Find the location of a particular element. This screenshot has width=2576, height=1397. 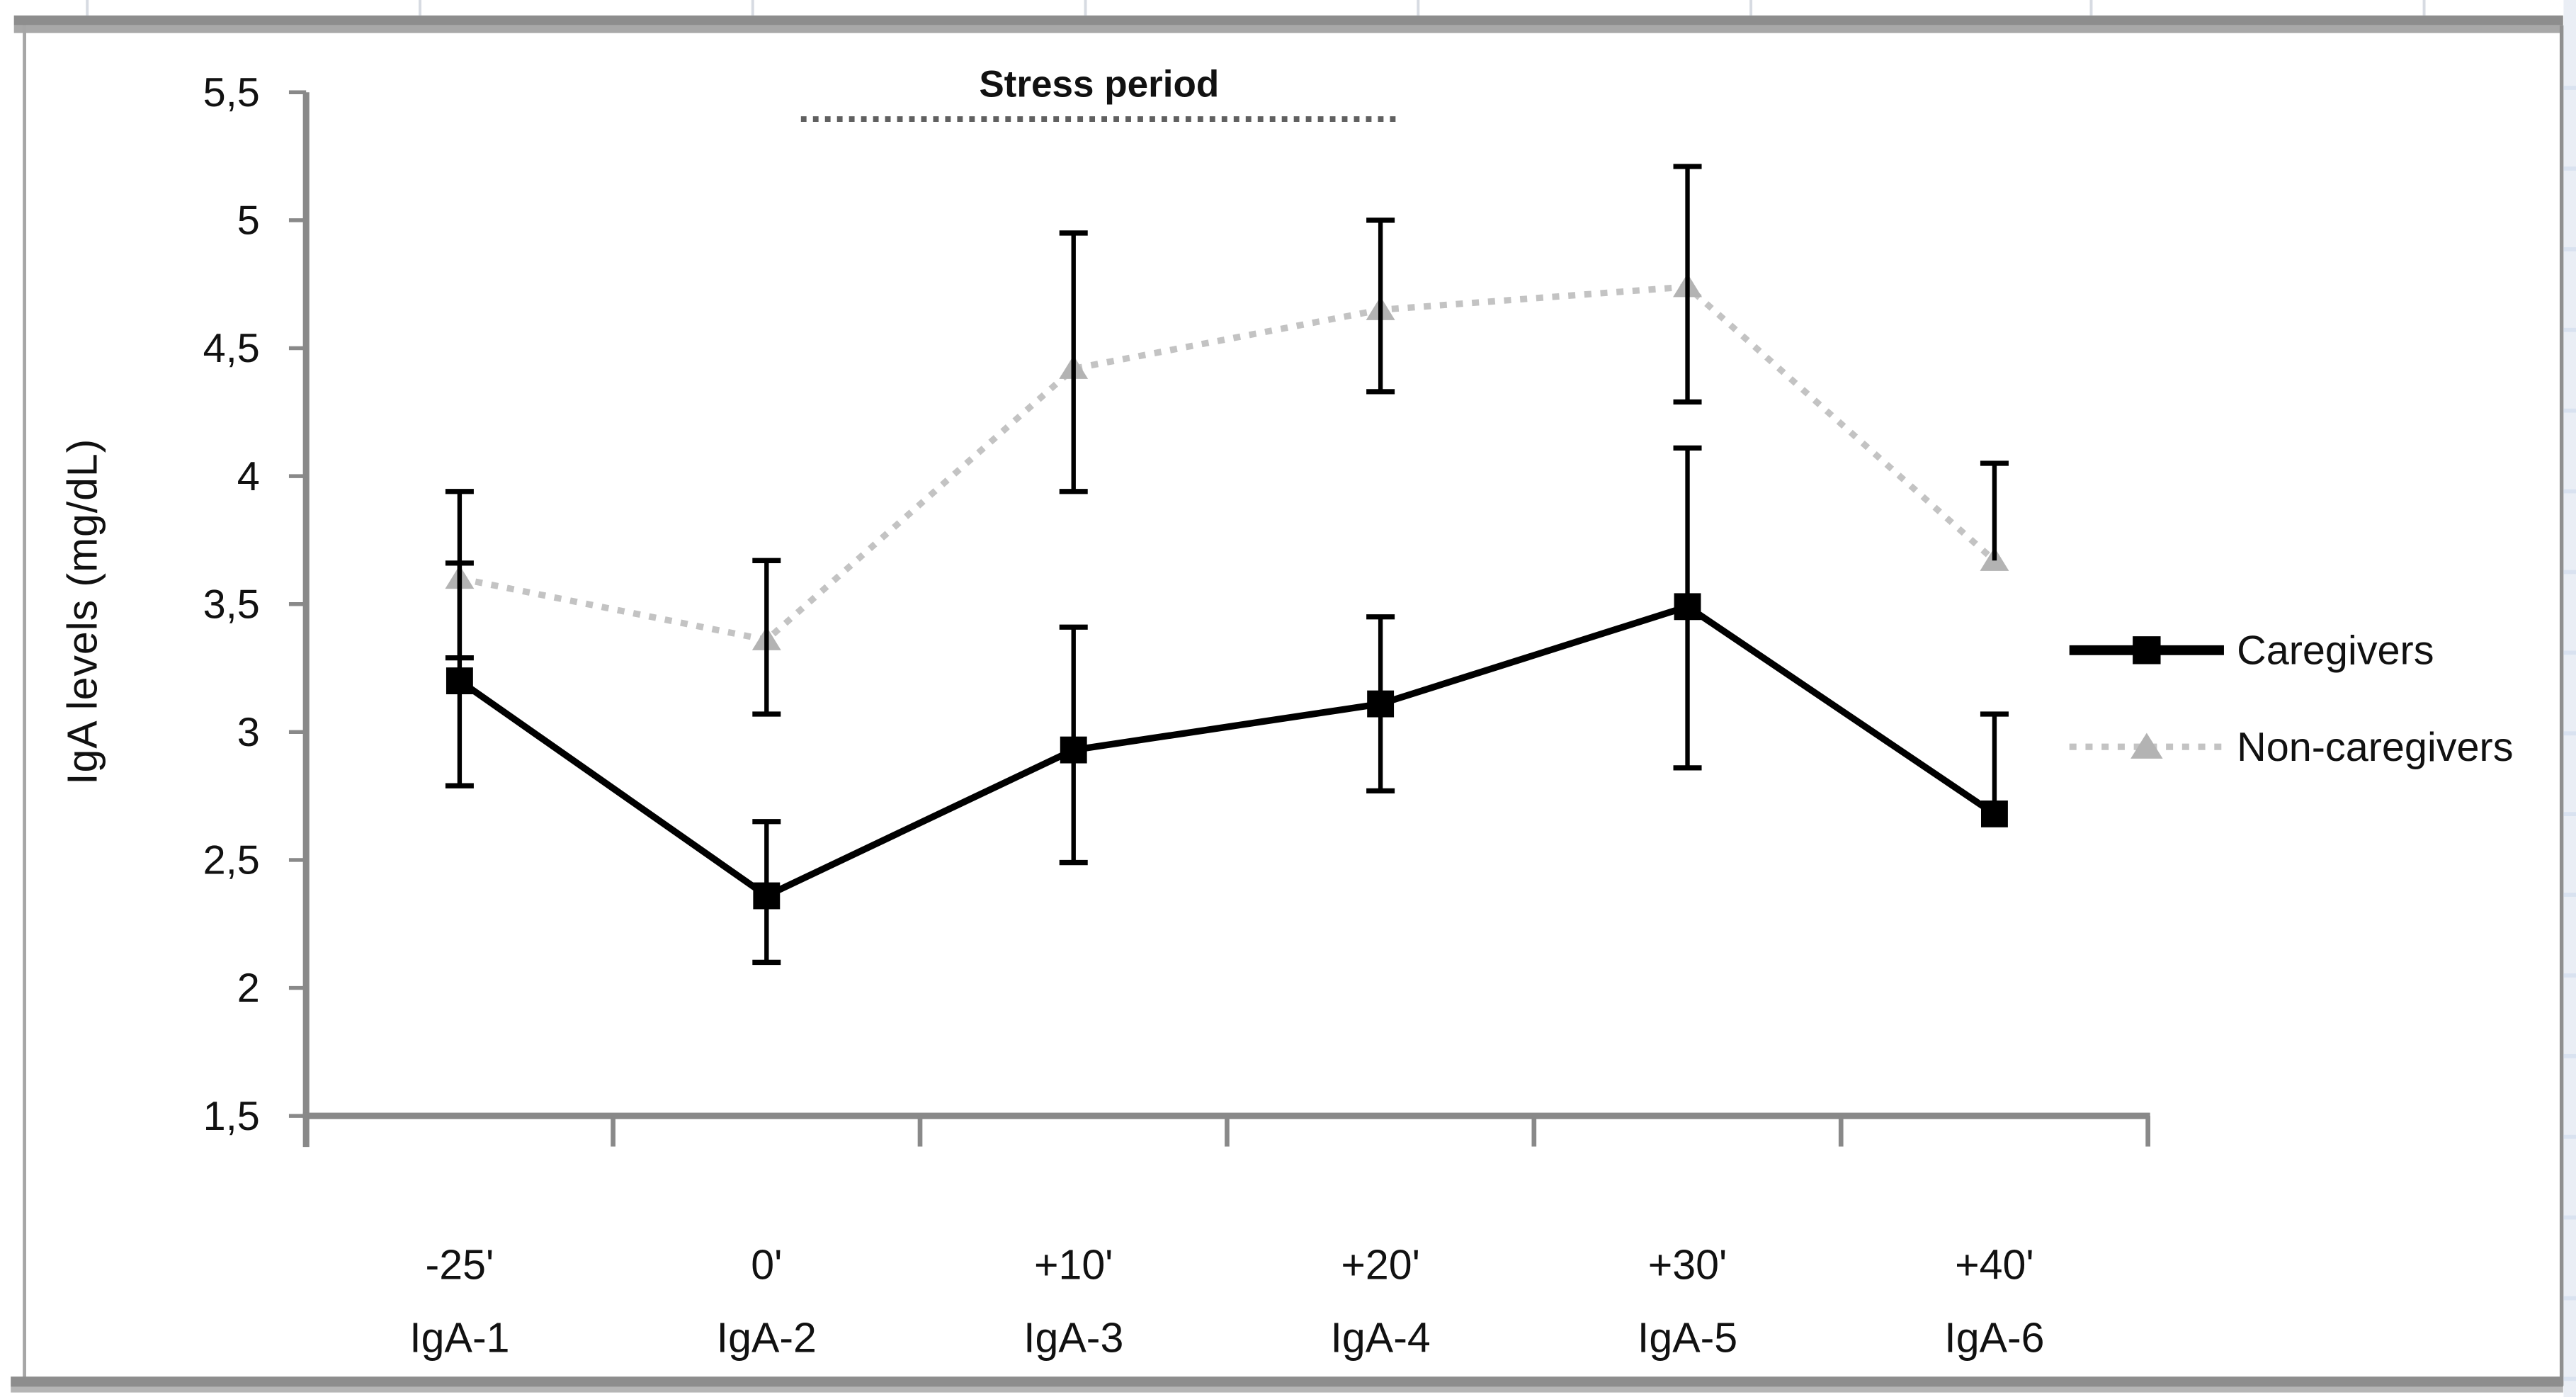

y-tick-label: 1,5 is located at coordinates (231, 1116).